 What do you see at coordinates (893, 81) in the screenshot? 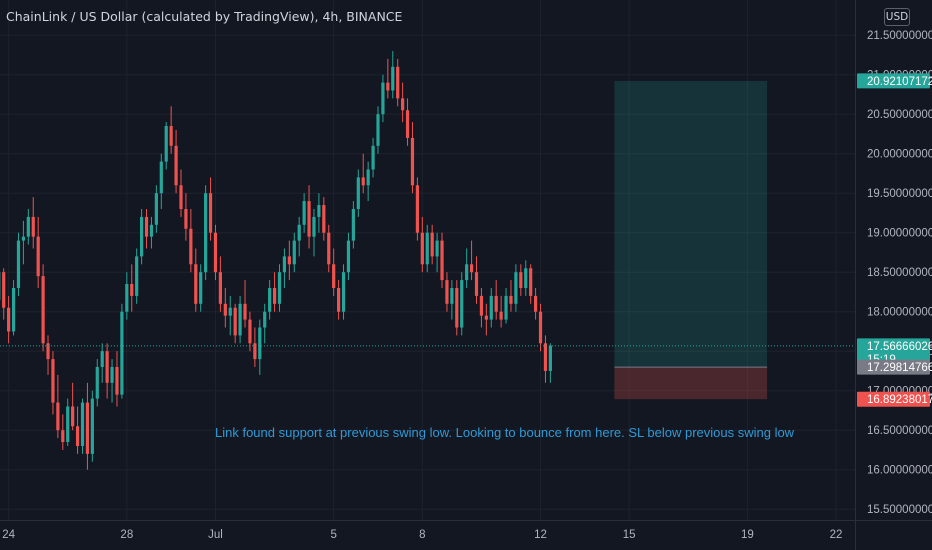
I see `price-label-bg` at bounding box center [893, 81].